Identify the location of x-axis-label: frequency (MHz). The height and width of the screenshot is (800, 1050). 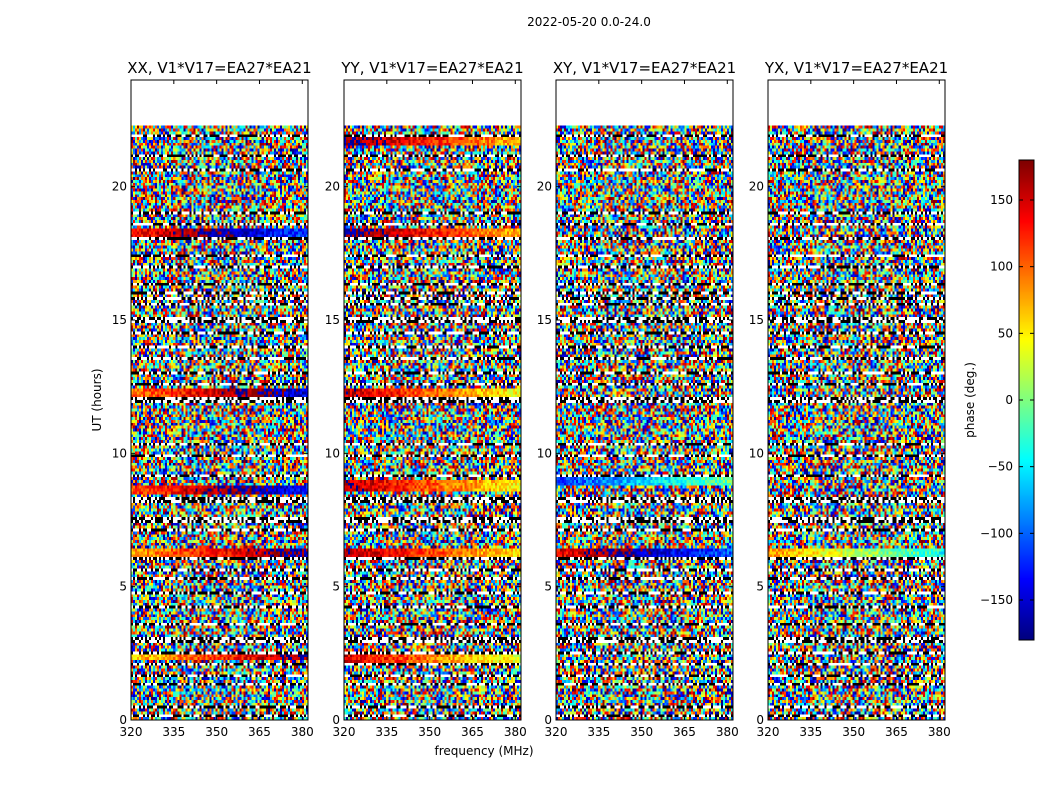
(483, 751).